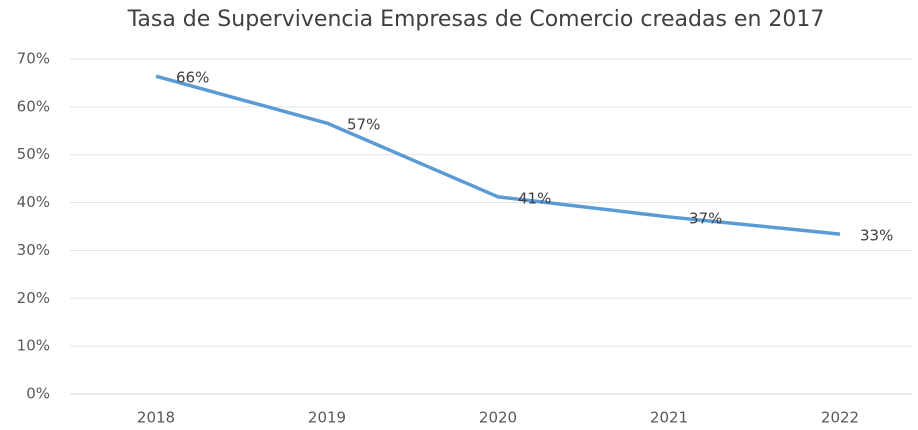 The width and height of the screenshot is (918, 430). What do you see at coordinates (876, 236) in the screenshot?
I see `data-label: 33%` at bounding box center [876, 236].